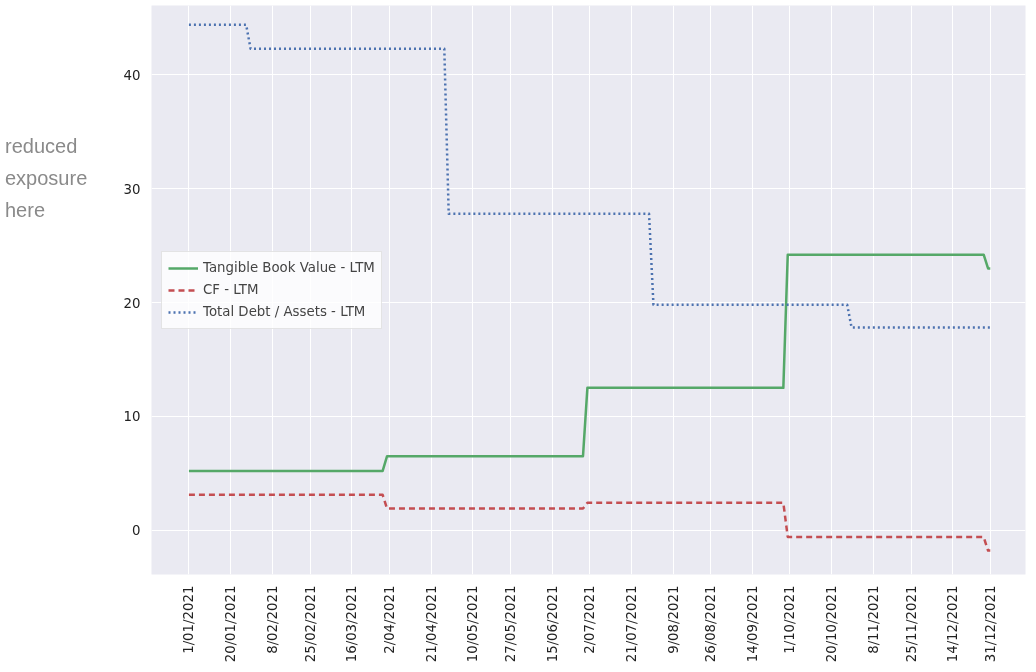 The width and height of the screenshot is (1036, 672). What do you see at coordinates (132, 75) in the screenshot?
I see `y-tick-label: 40` at bounding box center [132, 75].